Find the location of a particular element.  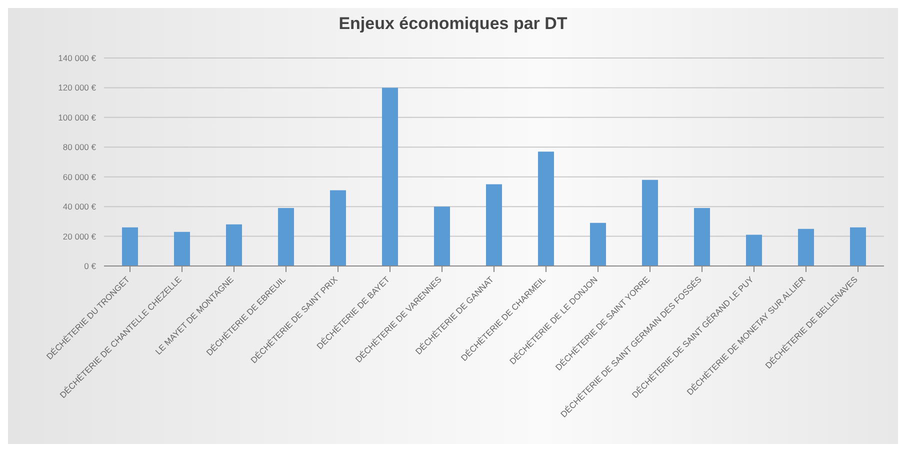

chart-title: Enjeux économiques par DT is located at coordinates (453, 24).